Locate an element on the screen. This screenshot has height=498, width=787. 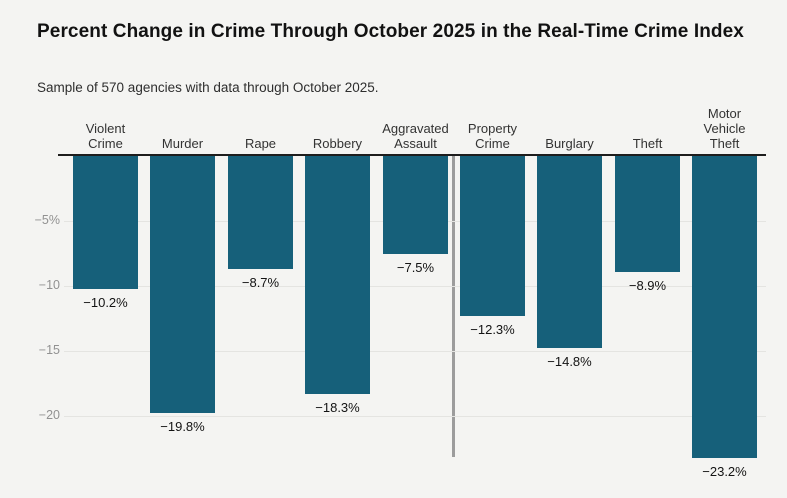
bar-value-label-rape: −8.7% is located at coordinates (260, 282).